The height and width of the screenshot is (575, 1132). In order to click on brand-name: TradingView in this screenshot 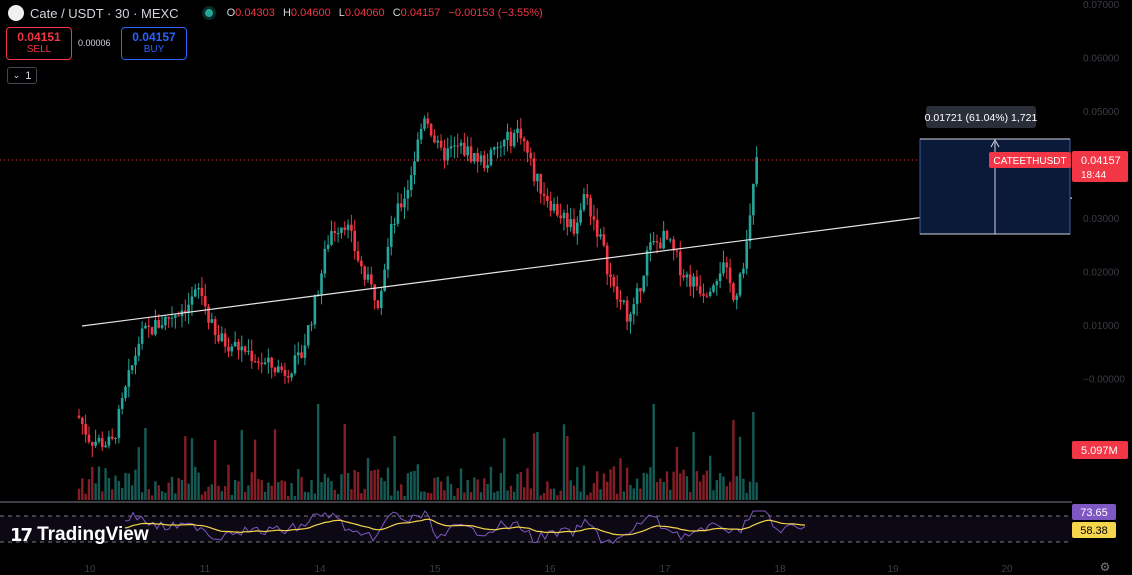, I will do `click(93, 534)`.